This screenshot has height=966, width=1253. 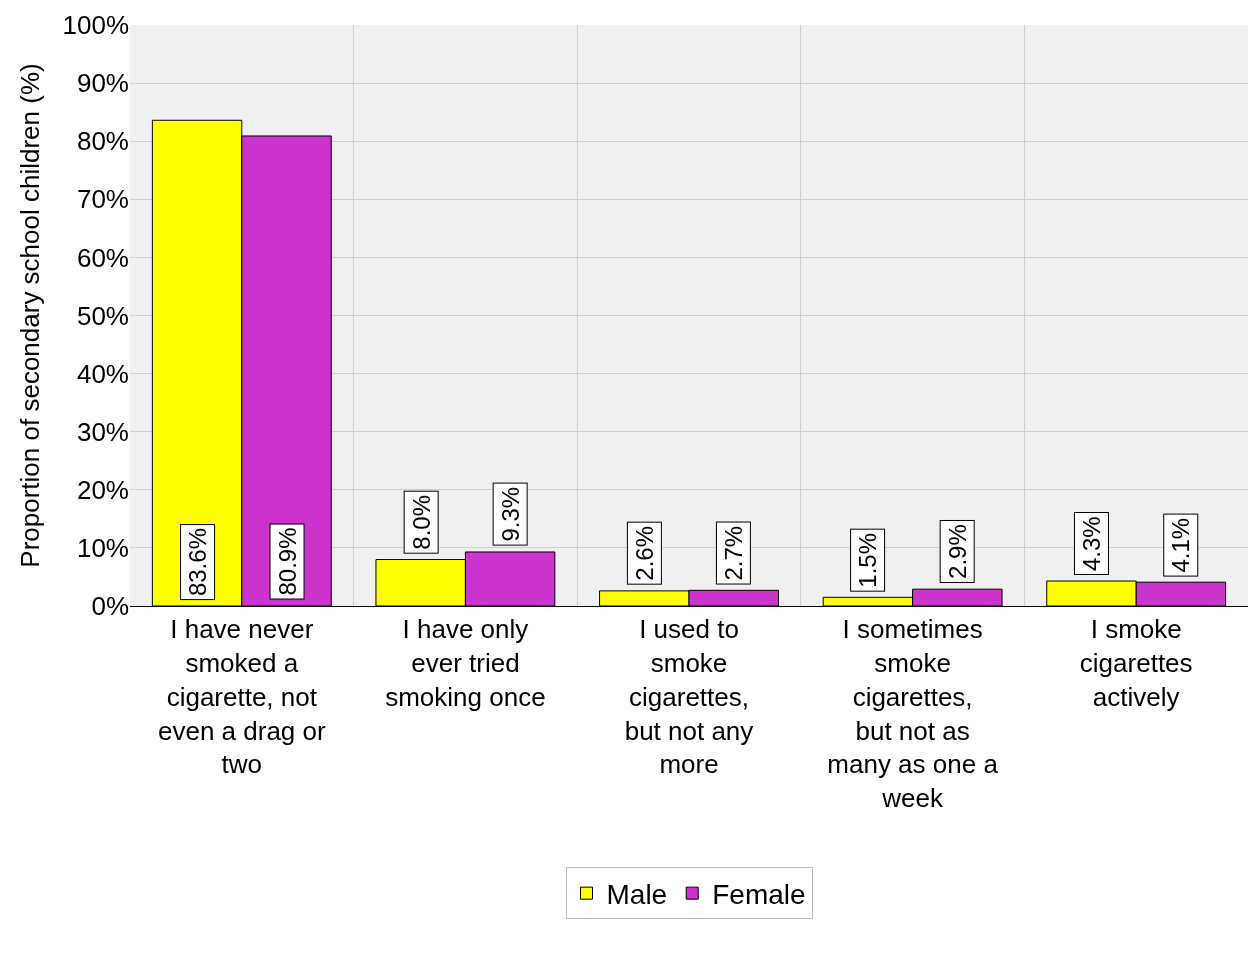 What do you see at coordinates (102, 548) in the screenshot?
I see `y-tick-label: 10%` at bounding box center [102, 548].